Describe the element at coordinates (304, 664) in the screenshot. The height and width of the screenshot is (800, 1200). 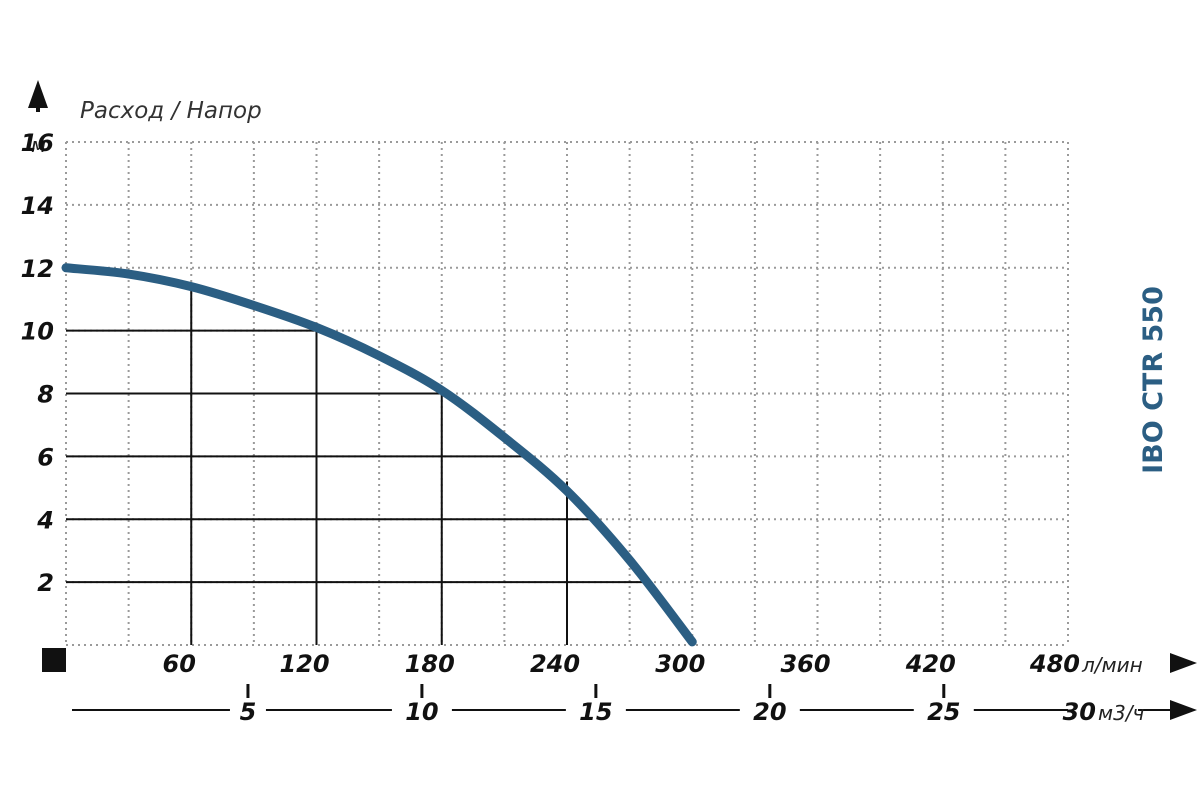
I see `x-tick-label: 120` at that location.